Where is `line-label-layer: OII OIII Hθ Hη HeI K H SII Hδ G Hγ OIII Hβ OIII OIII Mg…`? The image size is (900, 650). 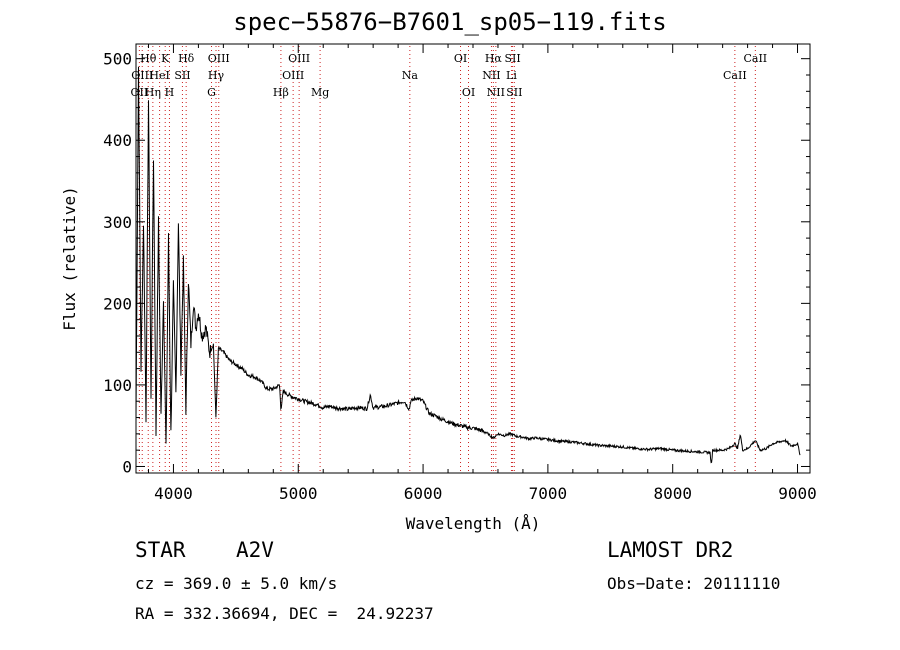
line-label-layer: OII OIII Hθ Hη HeI K H SII Hδ G Hγ OIII Hβ OIII OIII Mg… is located at coordinates (449, 75).